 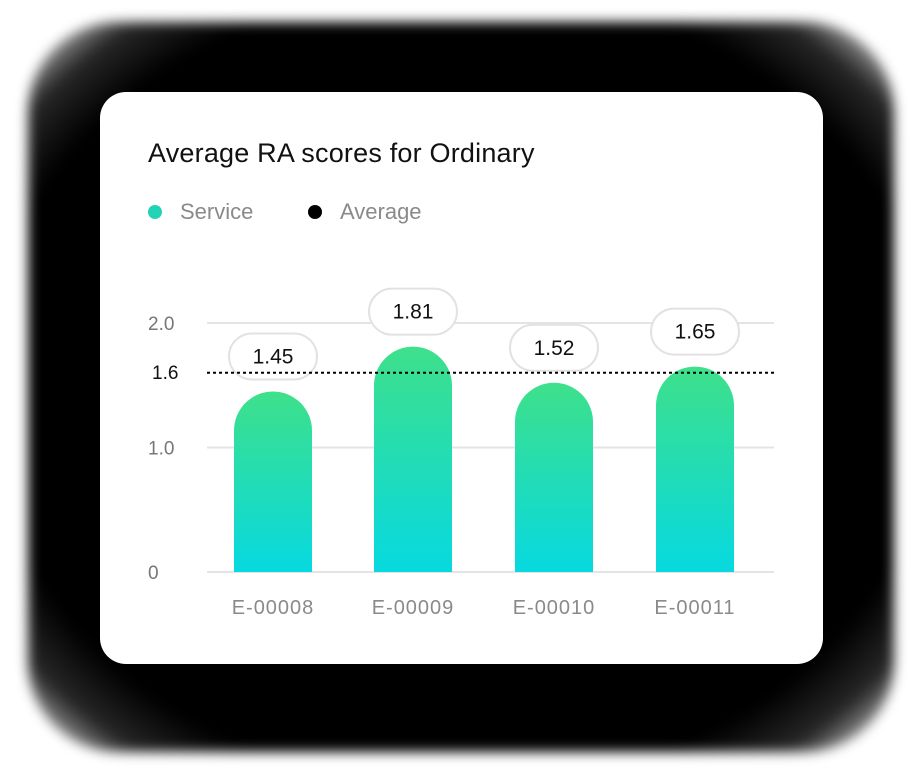 I want to click on value-label: 1.65, so click(x=695, y=332).